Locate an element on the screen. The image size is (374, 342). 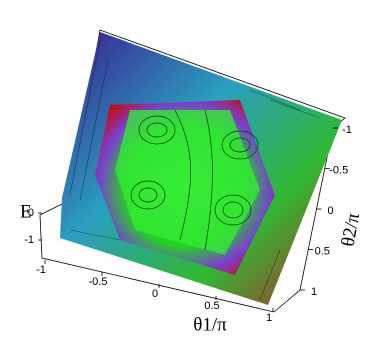
z-tick-label: 0 is located at coordinates (31, 213).